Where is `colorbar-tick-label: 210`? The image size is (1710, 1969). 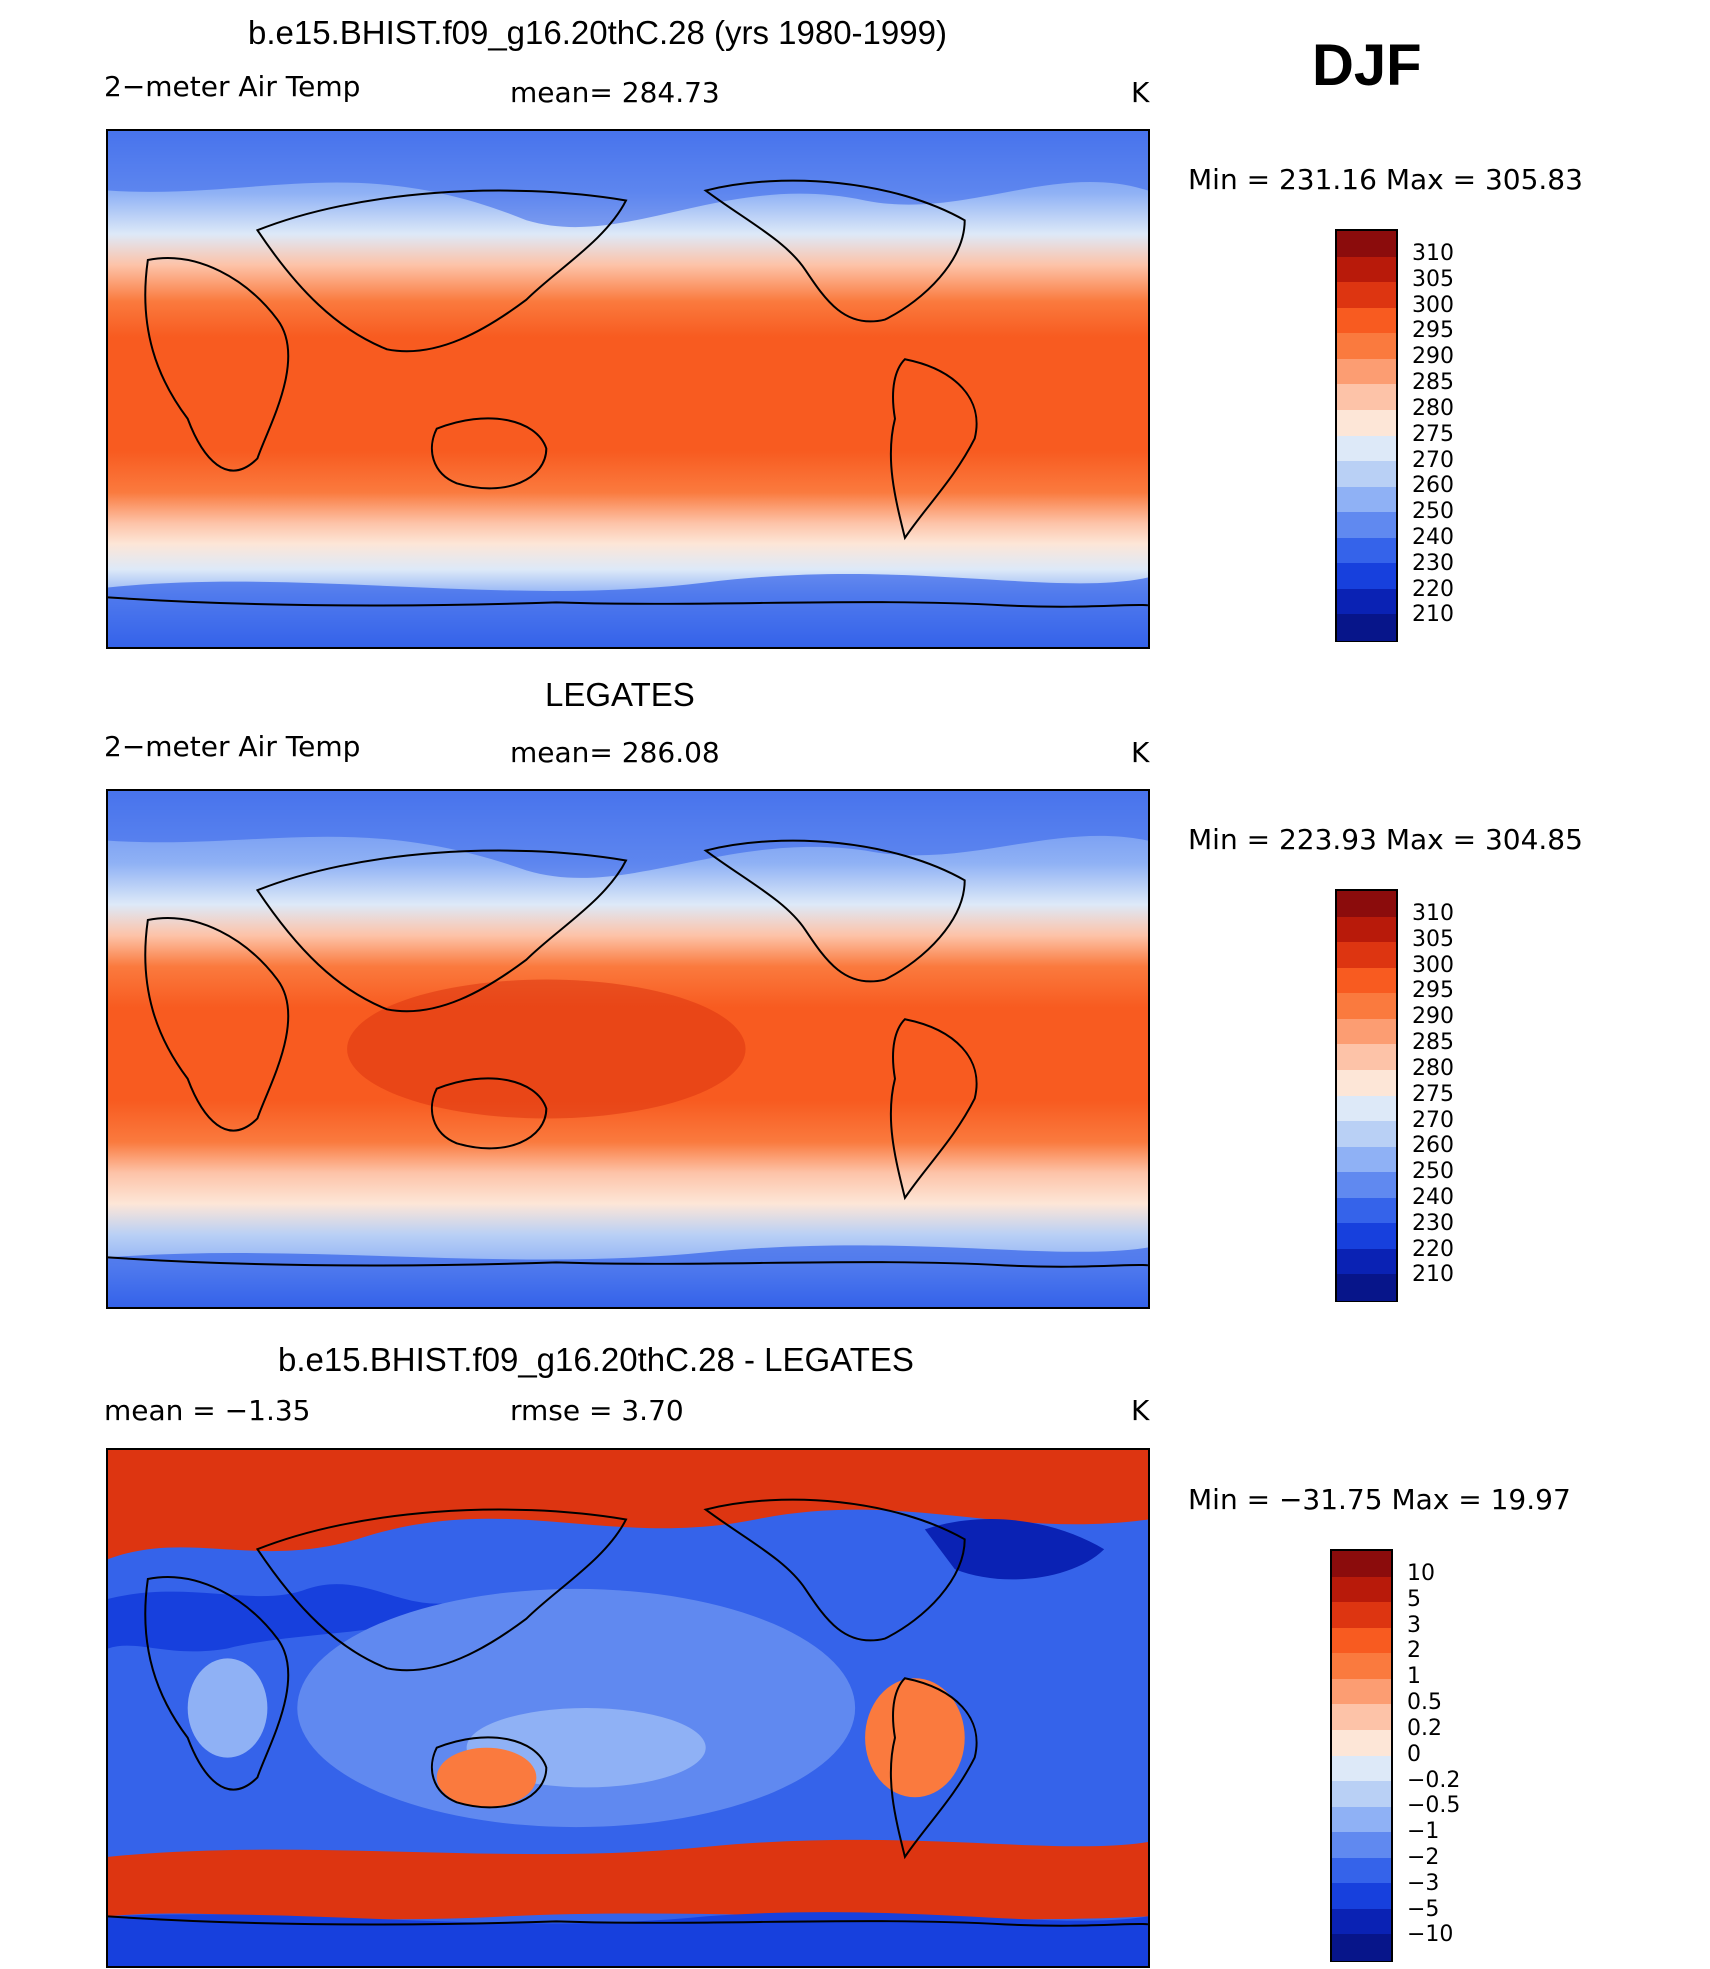 colorbar-tick-label: 210 is located at coordinates (1433, 1275).